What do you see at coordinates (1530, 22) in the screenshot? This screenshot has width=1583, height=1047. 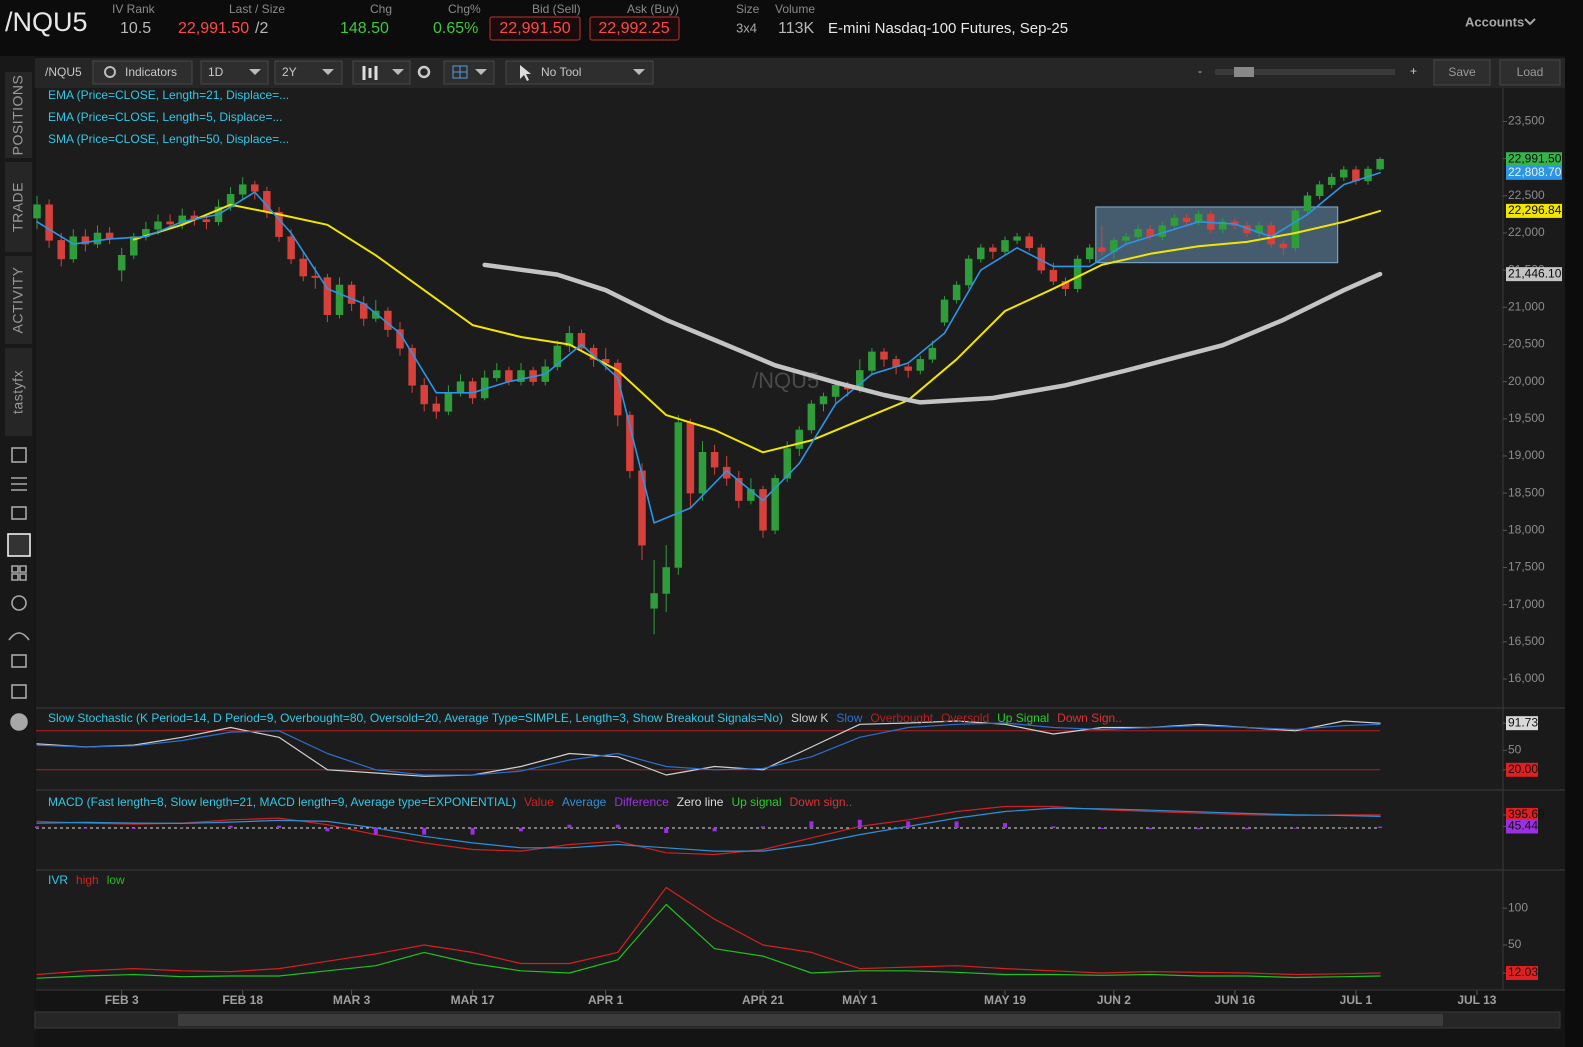 I see `accounts-caret` at bounding box center [1530, 22].